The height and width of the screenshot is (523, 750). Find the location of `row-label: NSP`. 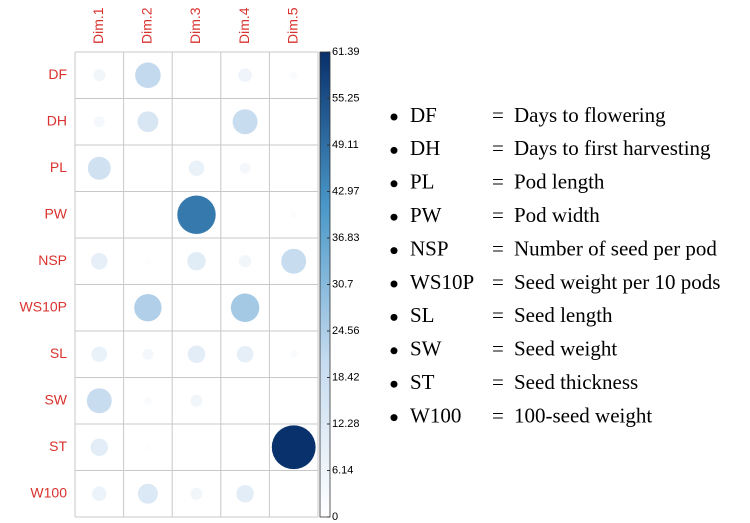

row-label: NSP is located at coordinates (52, 260).